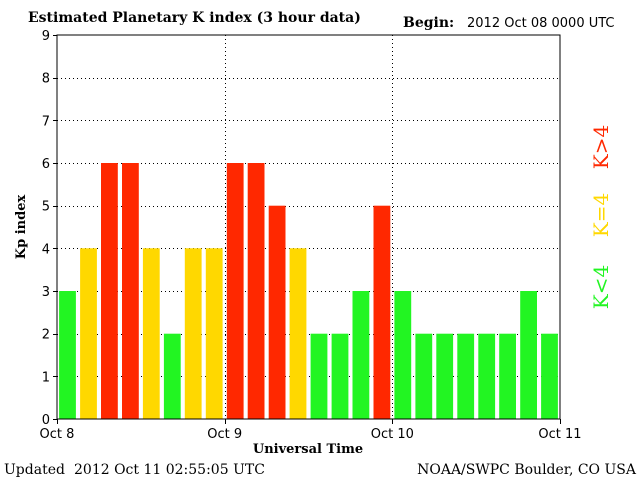 This screenshot has height=480, width=640. What do you see at coordinates (541, 23) in the screenshot?
I see `begin-value: 2012 Oct 08 0000 UTC` at bounding box center [541, 23].